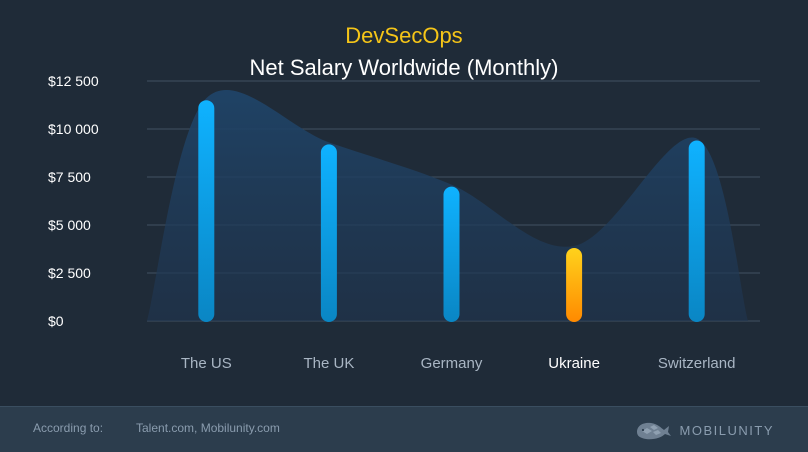  I want to click on source-label: According to:, so click(68, 428).